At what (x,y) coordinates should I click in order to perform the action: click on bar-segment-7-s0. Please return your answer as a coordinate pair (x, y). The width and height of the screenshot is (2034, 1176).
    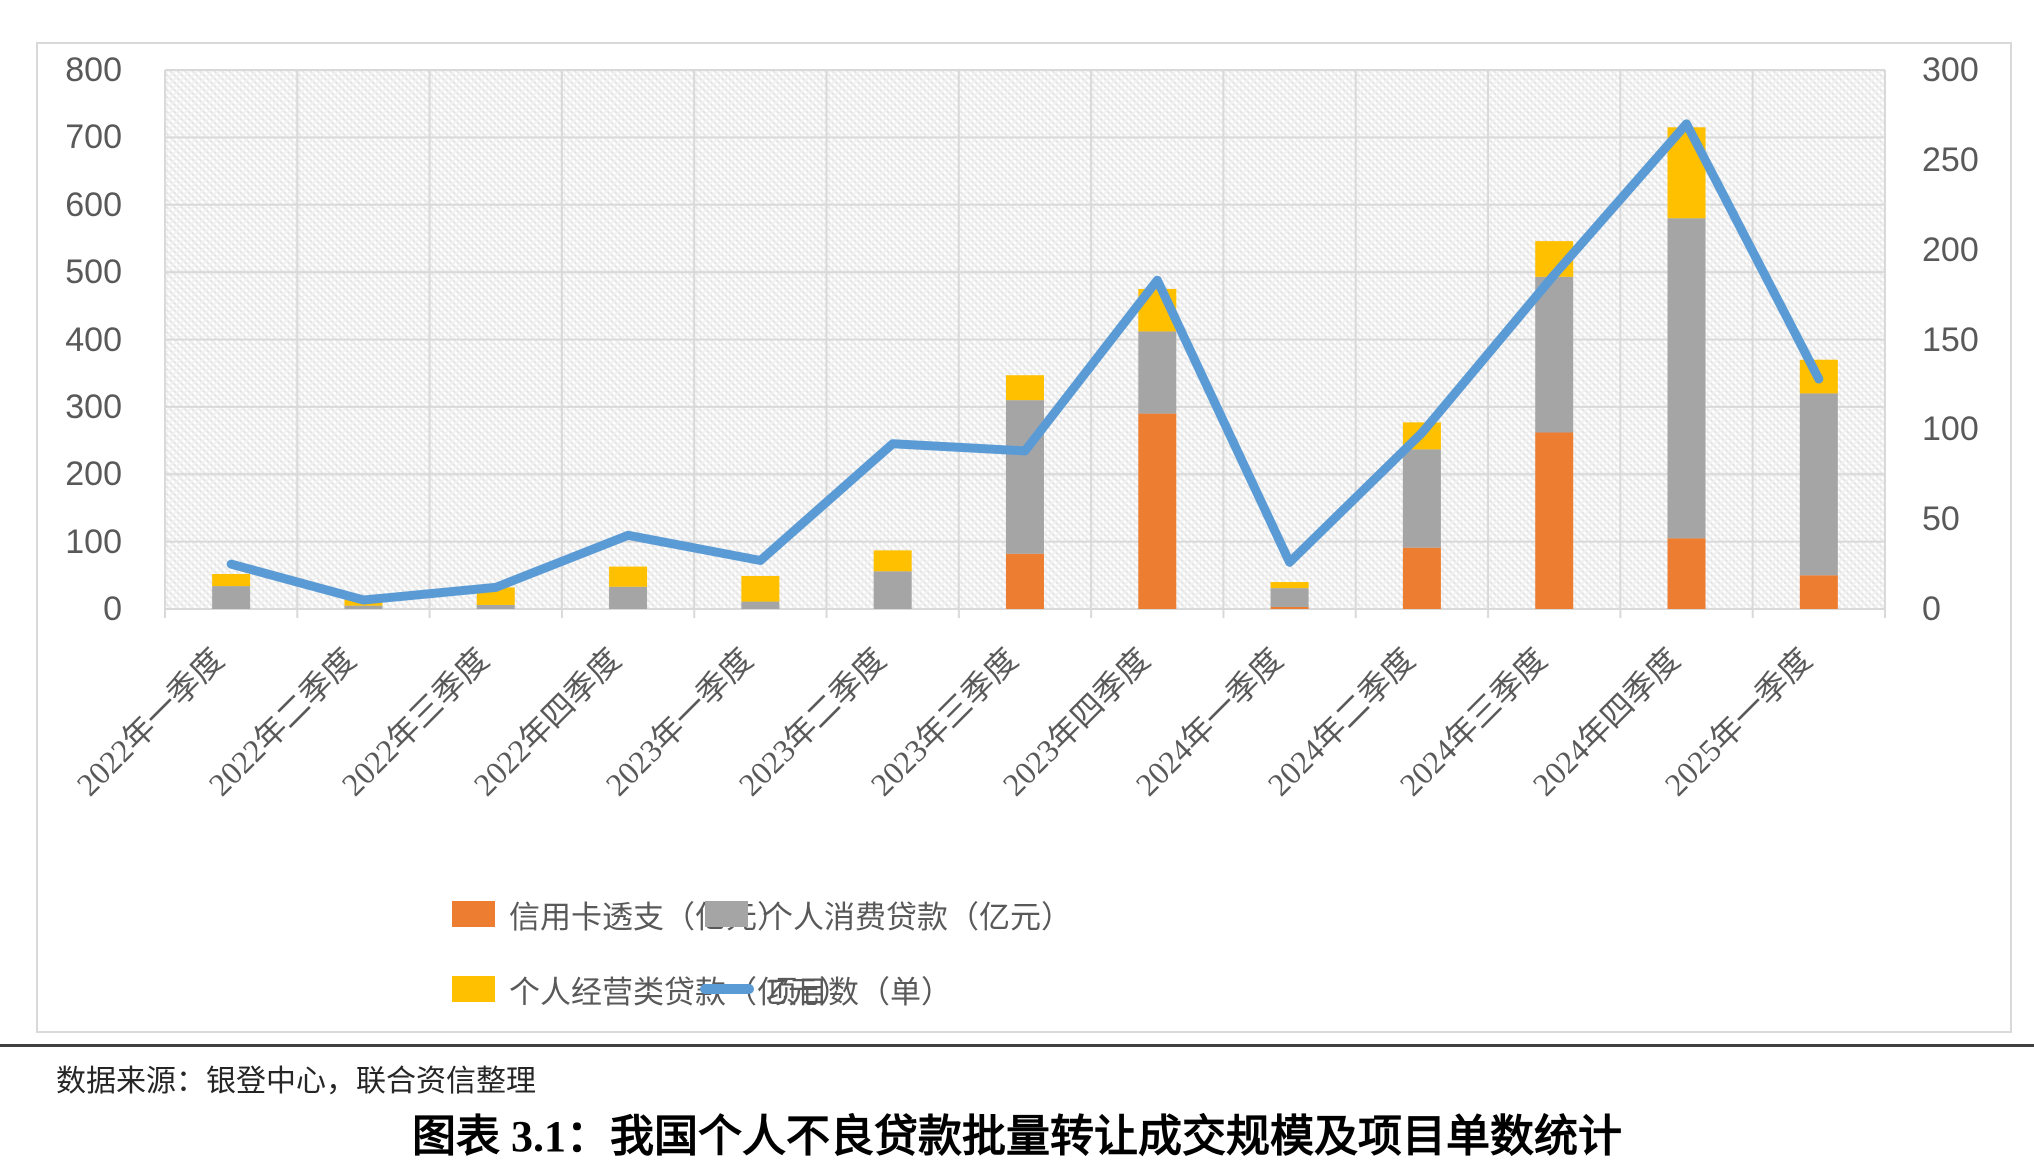
    Looking at the image, I should click on (1157, 511).